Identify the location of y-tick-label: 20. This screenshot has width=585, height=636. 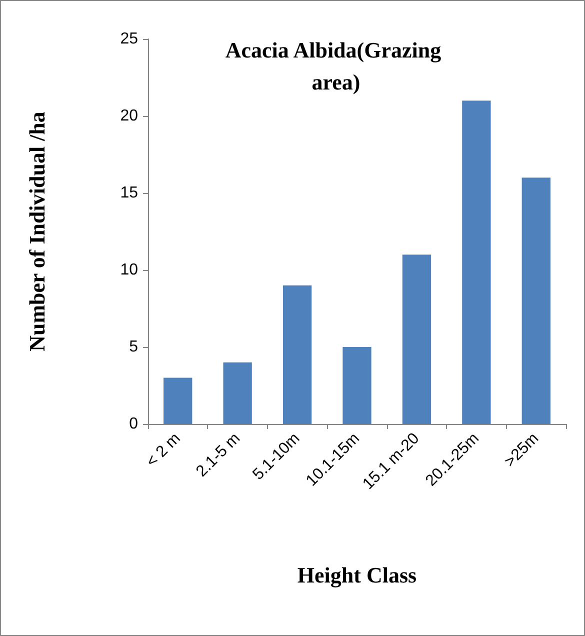
(129, 116).